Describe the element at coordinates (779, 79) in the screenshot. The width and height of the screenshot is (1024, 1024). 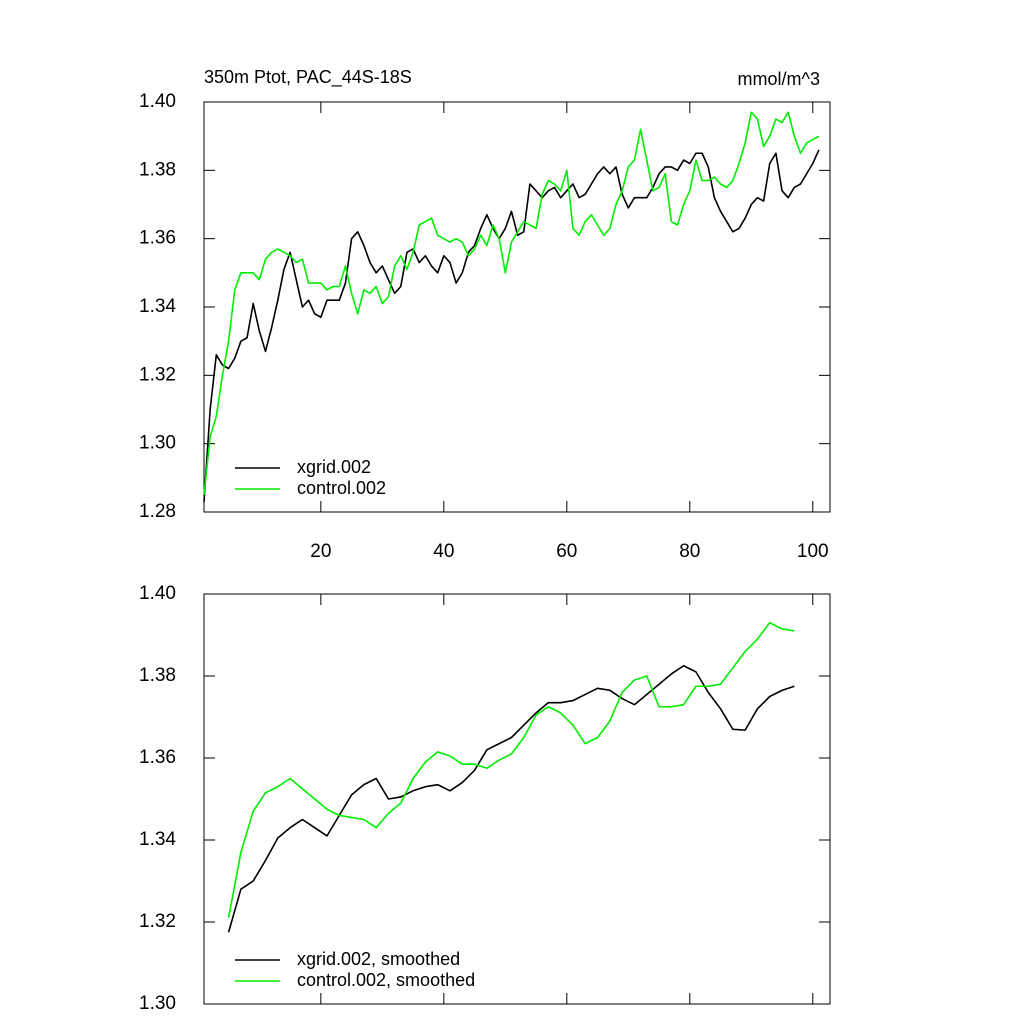
I see `units-label: mmol/m^3` at that location.